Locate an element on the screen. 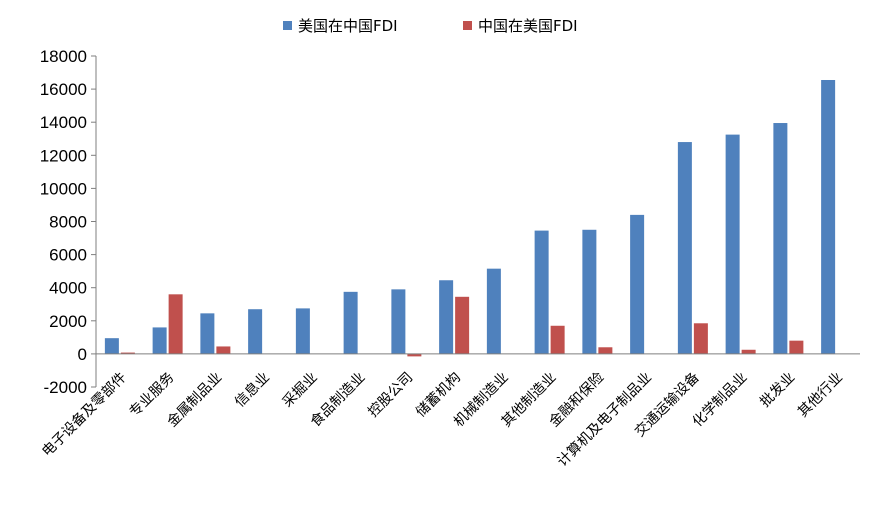 The width and height of the screenshot is (890, 506). y-tick-label: 0 is located at coordinates (82, 354).